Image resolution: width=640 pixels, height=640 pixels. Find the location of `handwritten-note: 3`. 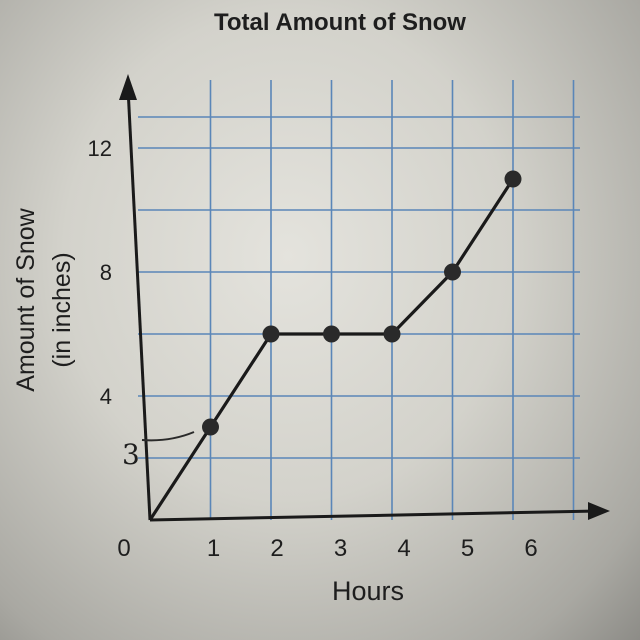

handwritten-note: 3 is located at coordinates (158, 451).